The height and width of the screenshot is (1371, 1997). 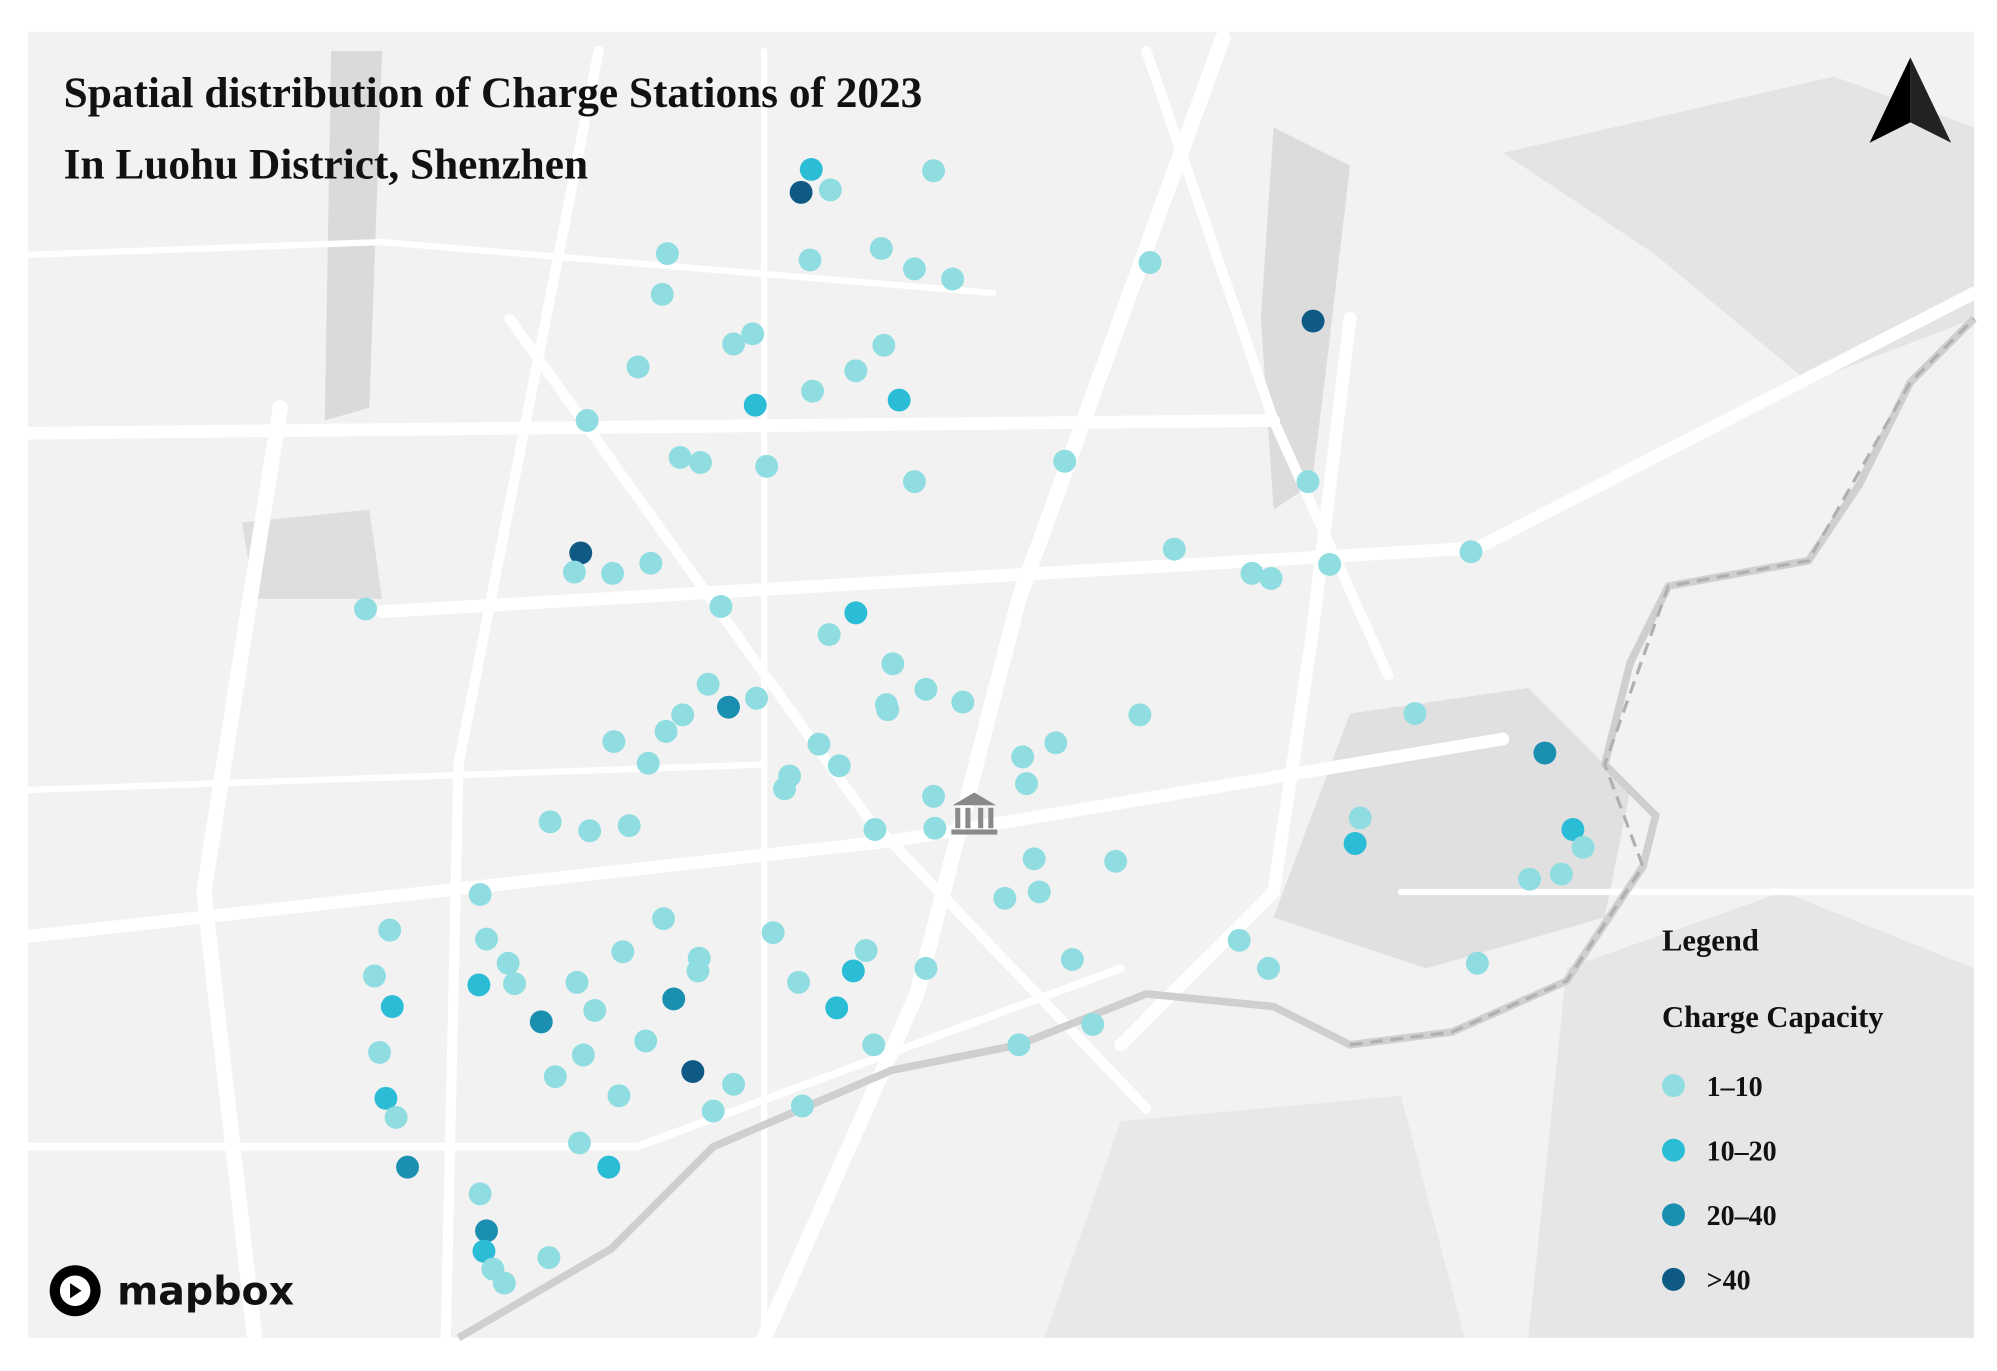 I want to click on map-subtitle: In Luohu District, Shenzhen, so click(x=326, y=164).